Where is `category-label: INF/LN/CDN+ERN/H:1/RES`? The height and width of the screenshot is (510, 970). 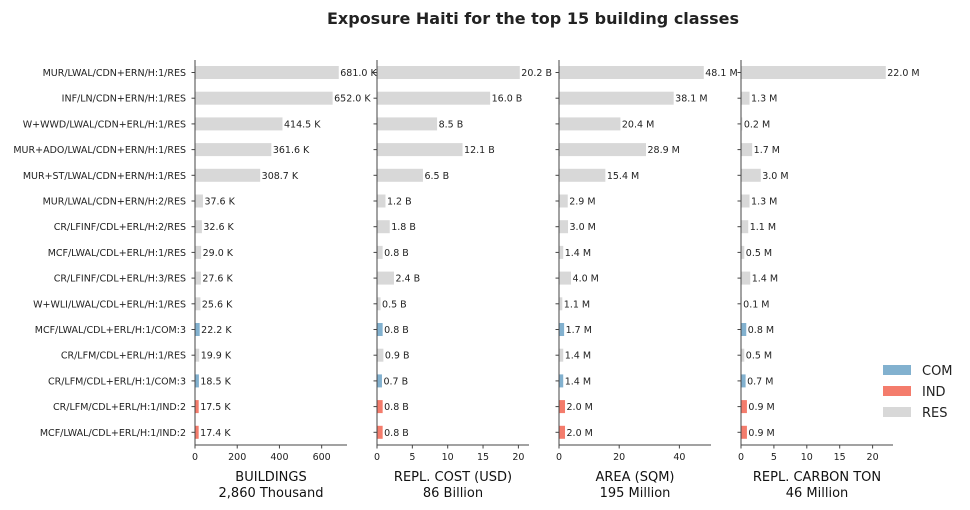
category-label: INF/LN/CDN+ERN/H:1/RES is located at coordinates (124, 99).